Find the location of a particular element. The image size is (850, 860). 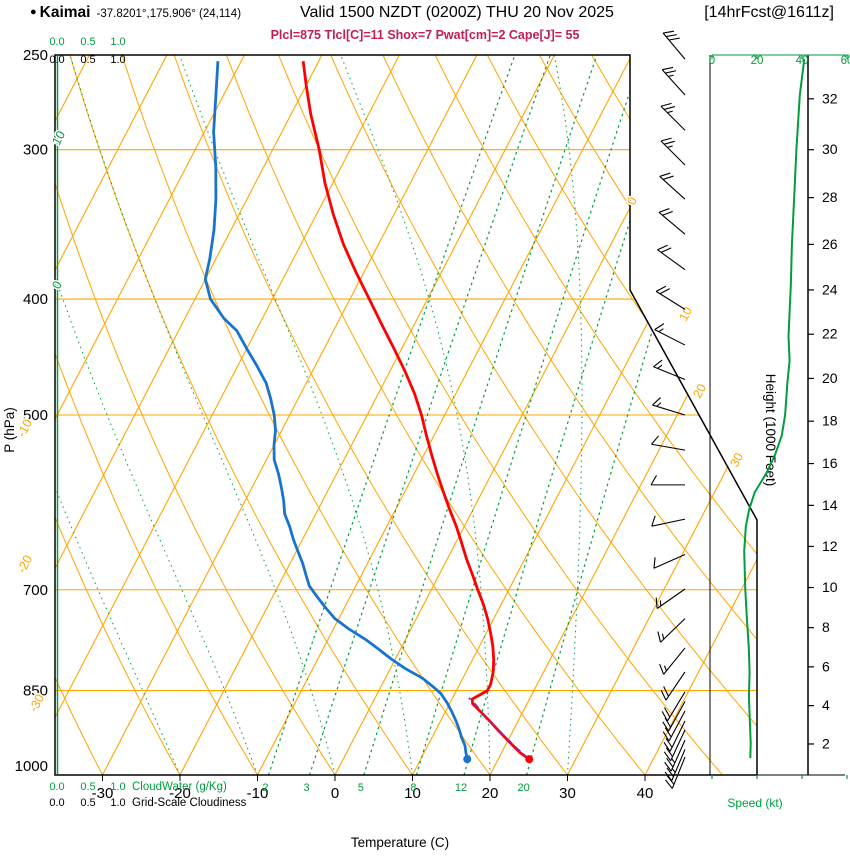

svg-text: 18 is located at coordinates (830, 421).